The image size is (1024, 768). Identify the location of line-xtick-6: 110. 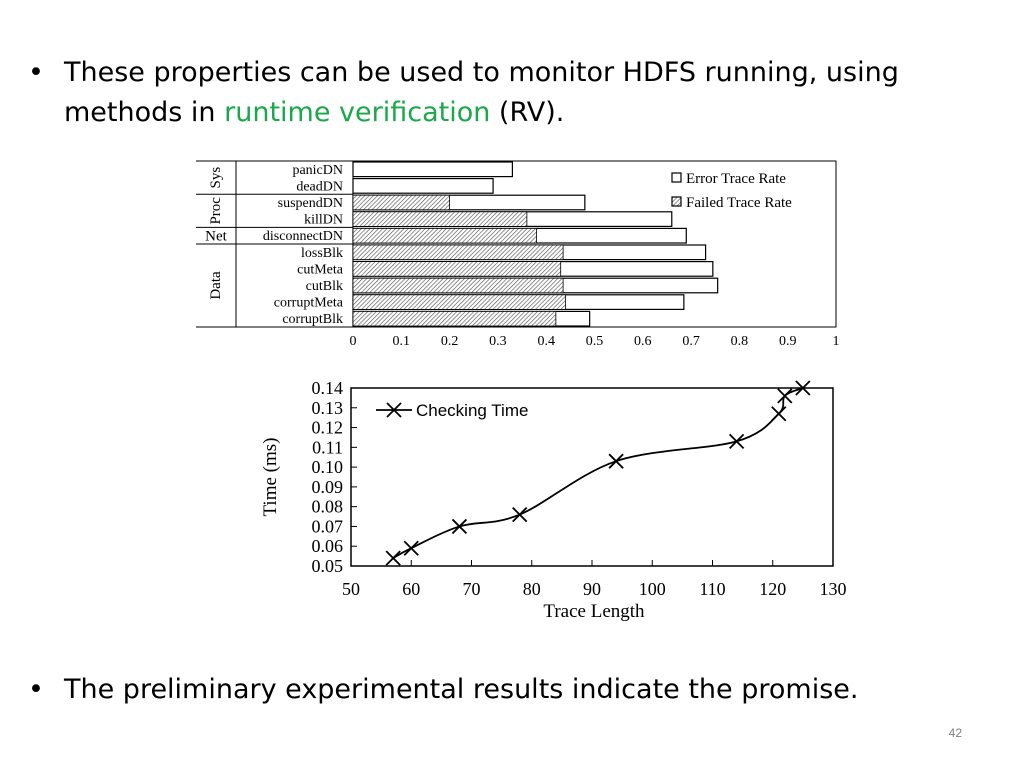
(712, 589).